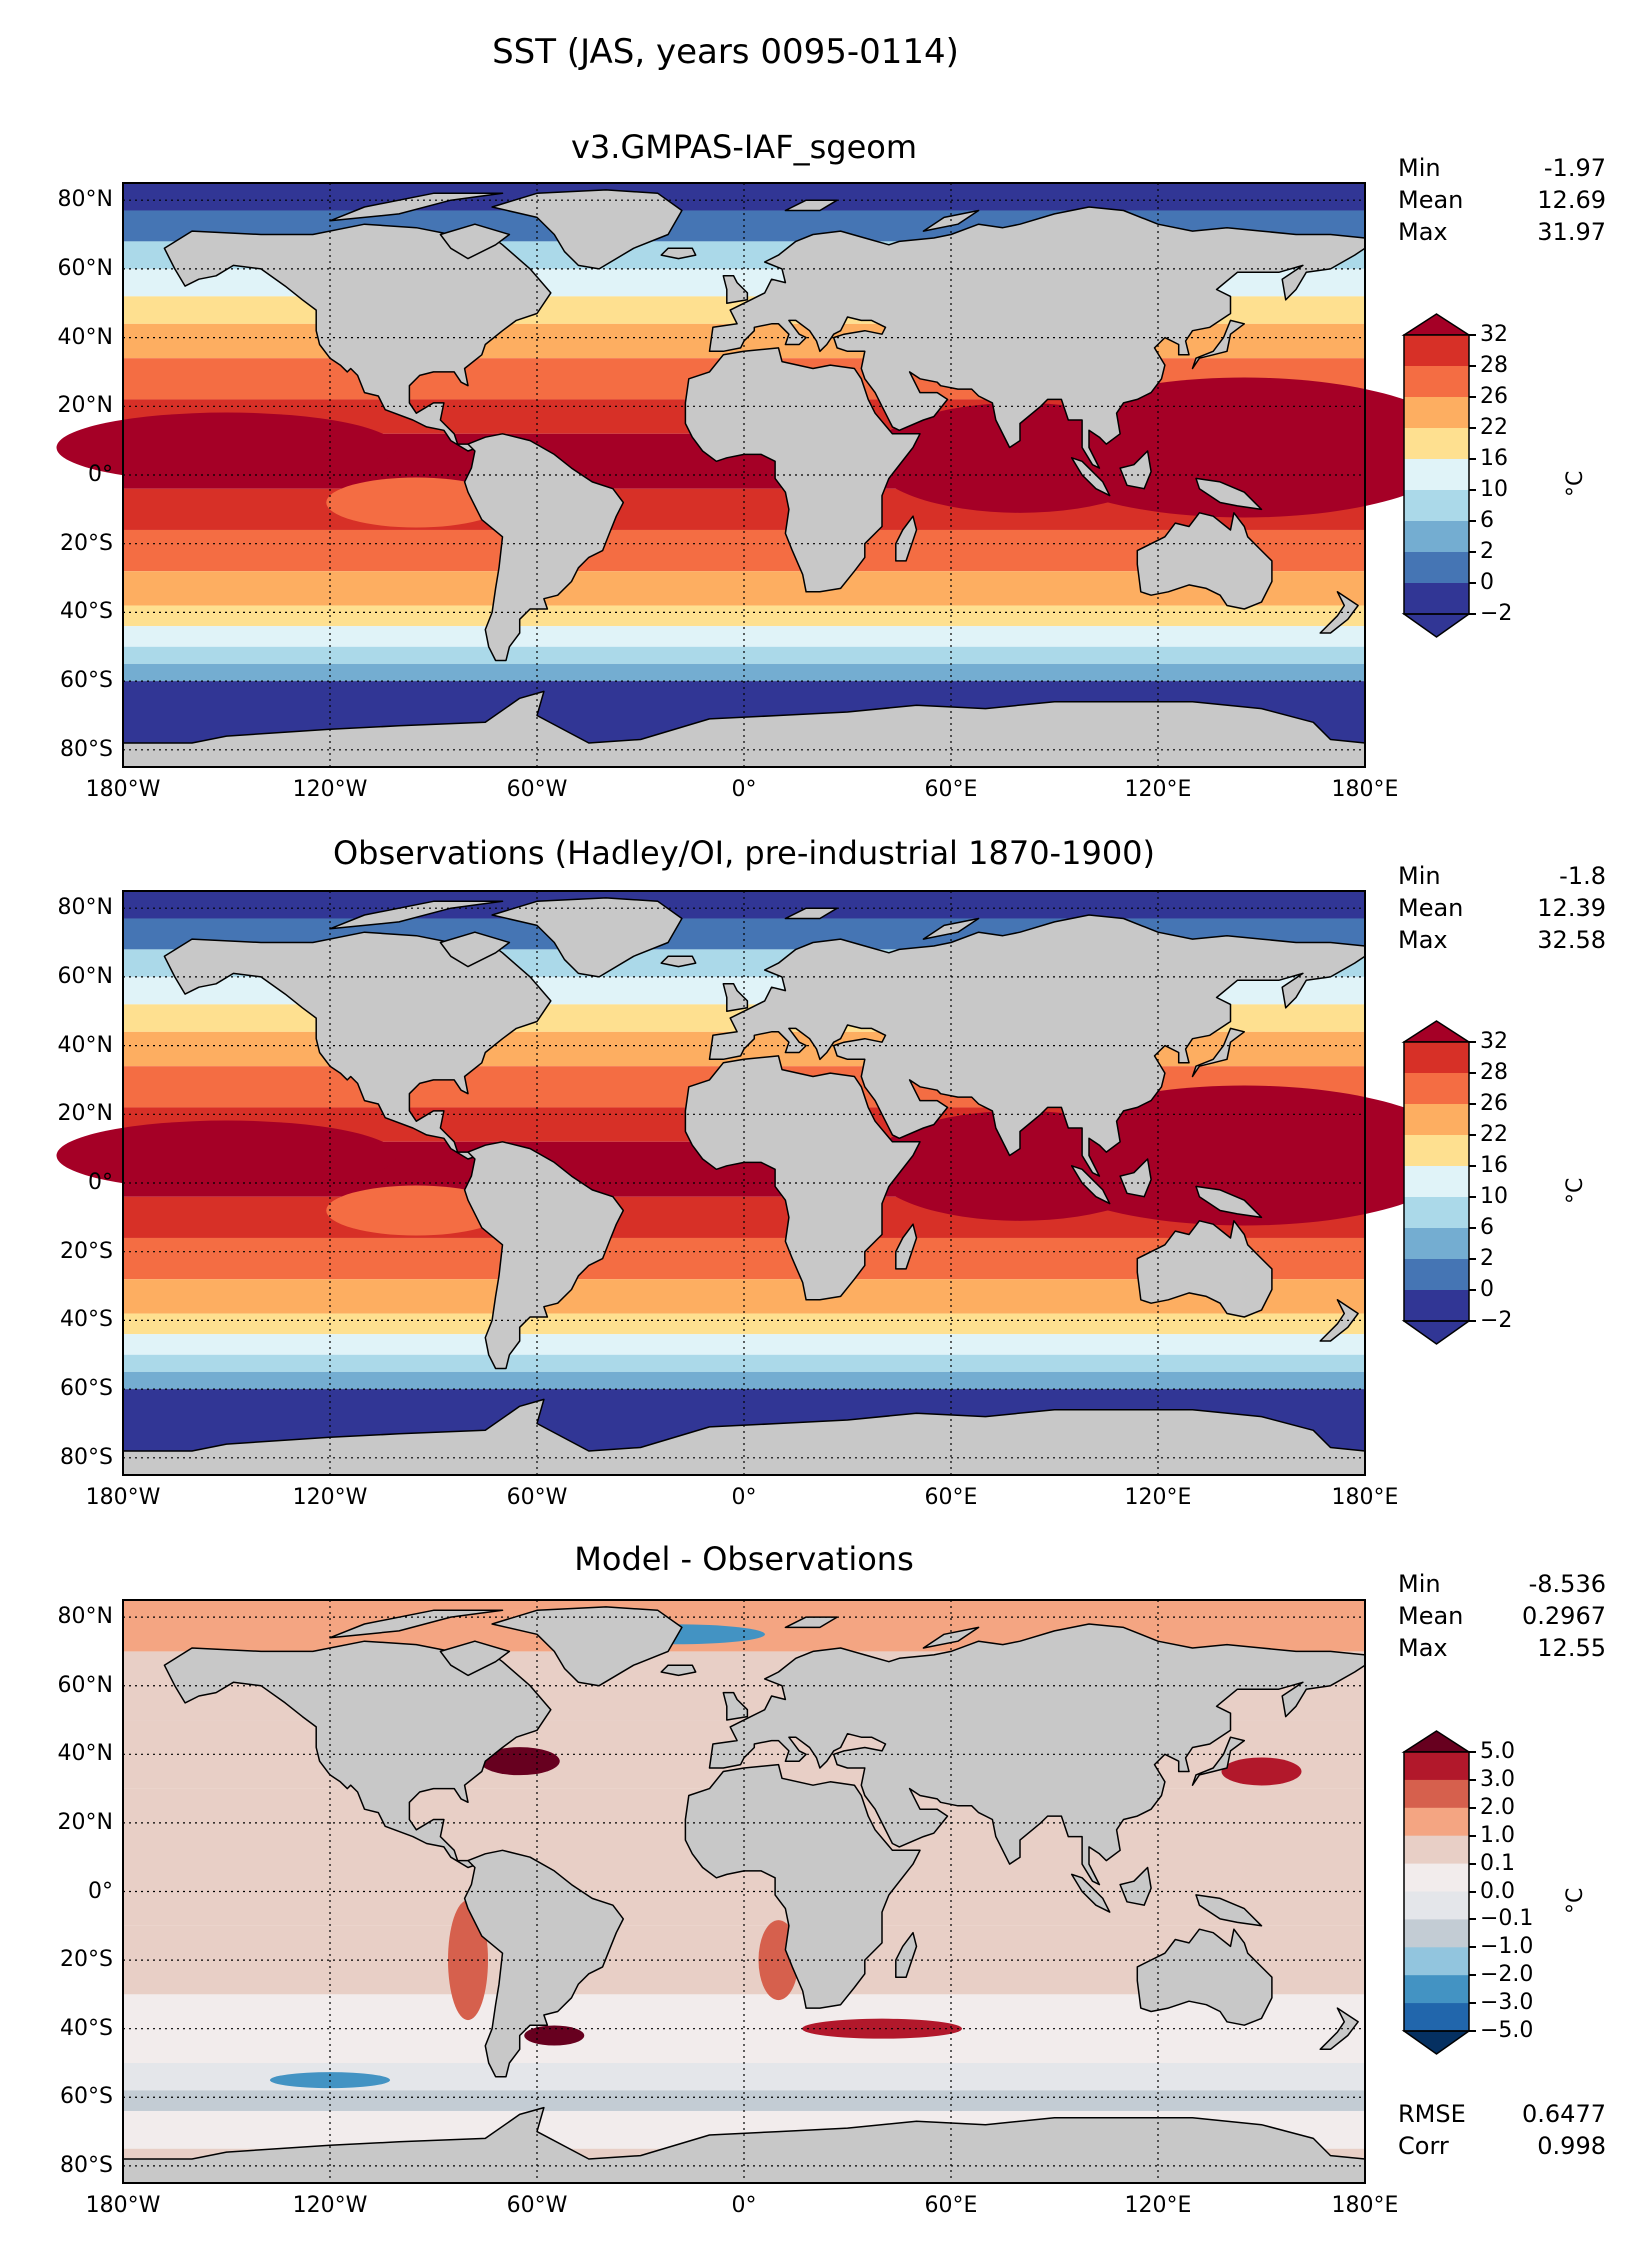  Describe the element at coordinates (1494, 1041) in the screenshot. I see `colorbar-tick-label: 32` at that location.